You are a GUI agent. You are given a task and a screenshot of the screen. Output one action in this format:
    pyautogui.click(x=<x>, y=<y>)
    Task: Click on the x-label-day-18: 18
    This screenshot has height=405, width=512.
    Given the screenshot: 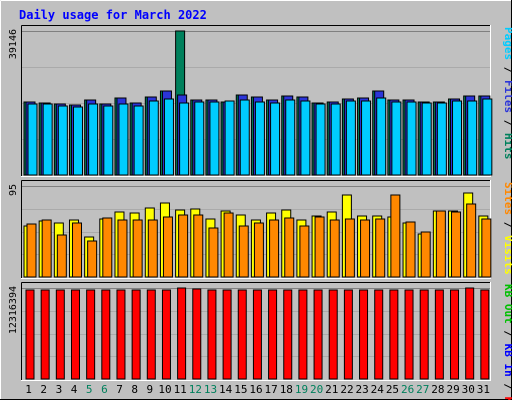 What is the action you would take?
    pyautogui.click(x=286, y=389)
    